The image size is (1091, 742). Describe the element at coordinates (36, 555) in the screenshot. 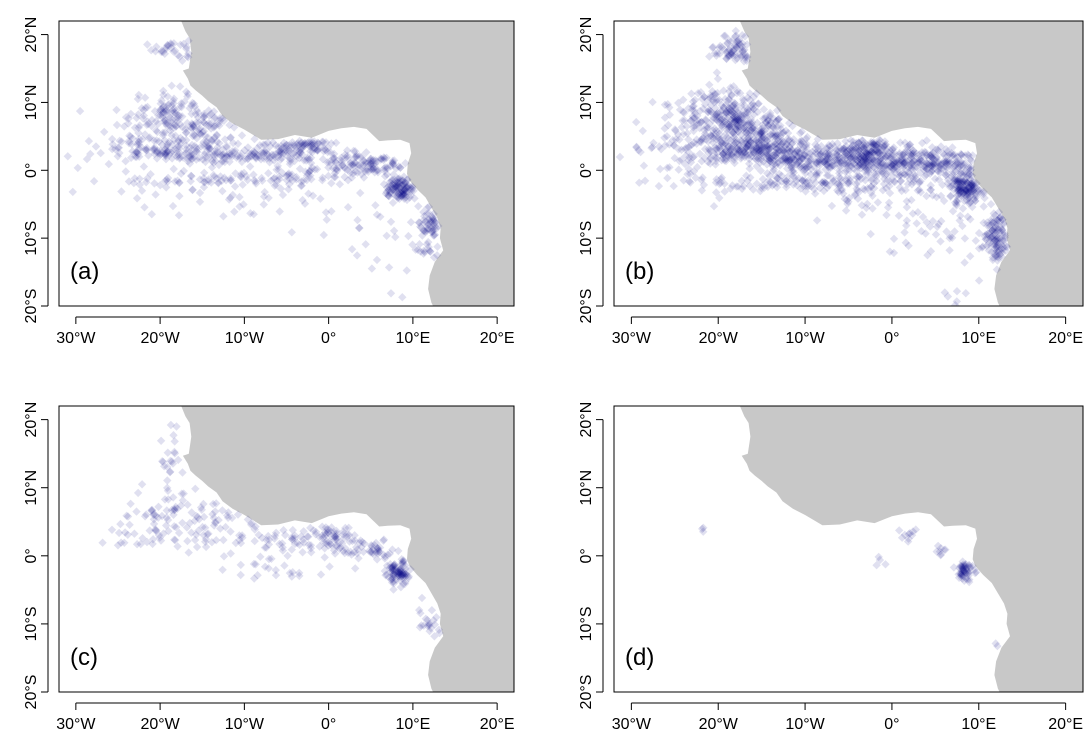

I see `y-axis: 20°N10°N0°10°S20°S` at that location.